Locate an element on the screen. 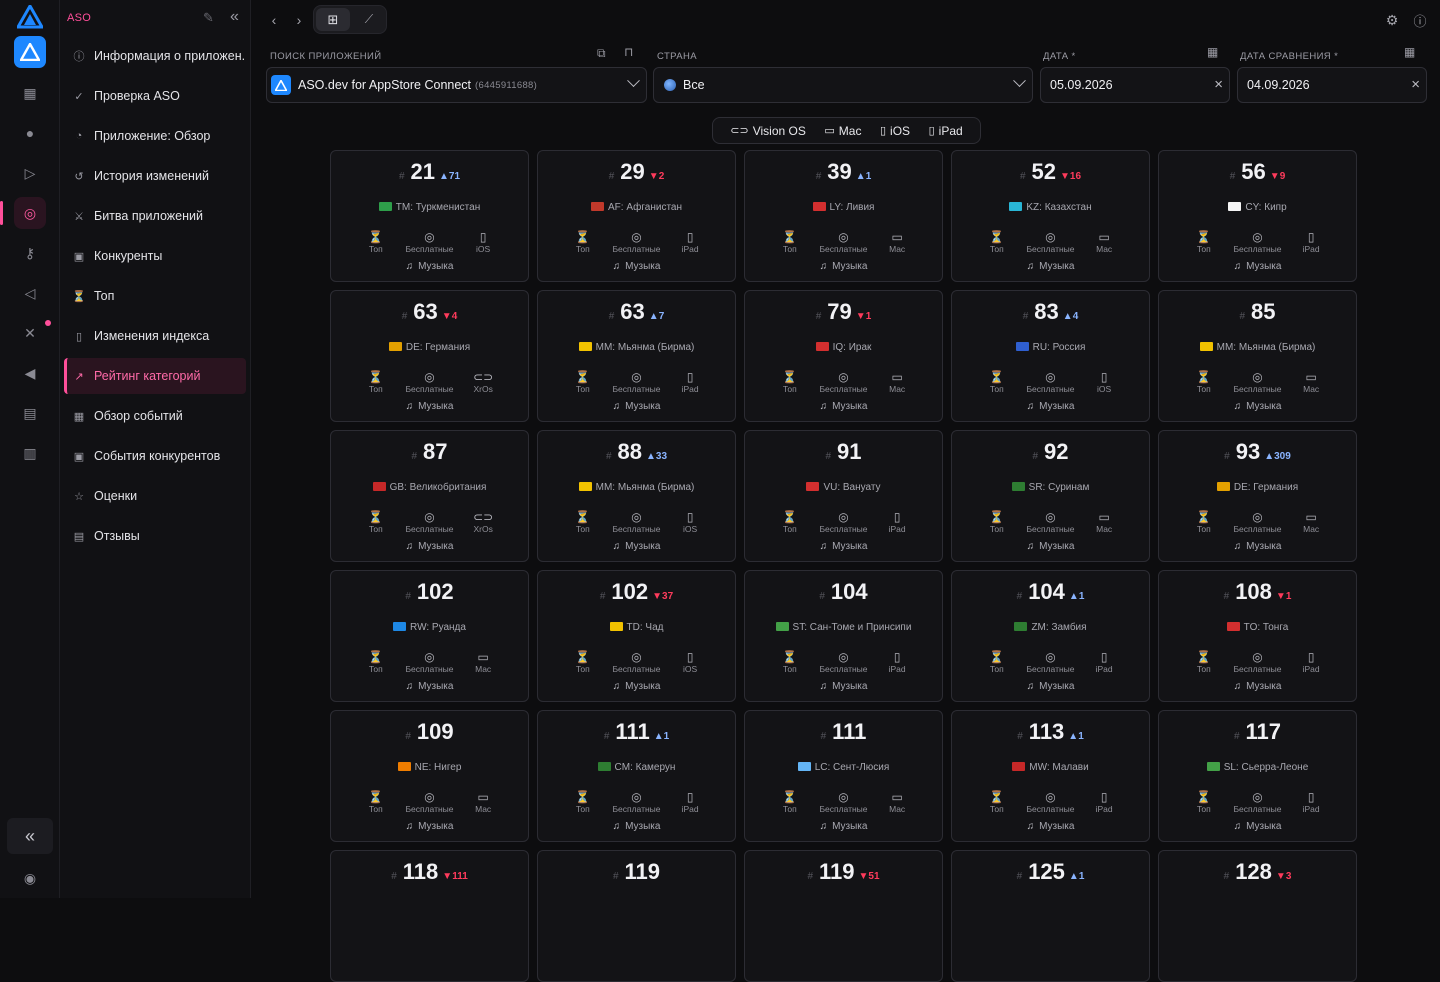 The image size is (1440, 982). sidebar-item-11: ▣ События конкурентов is located at coordinates (155, 456).